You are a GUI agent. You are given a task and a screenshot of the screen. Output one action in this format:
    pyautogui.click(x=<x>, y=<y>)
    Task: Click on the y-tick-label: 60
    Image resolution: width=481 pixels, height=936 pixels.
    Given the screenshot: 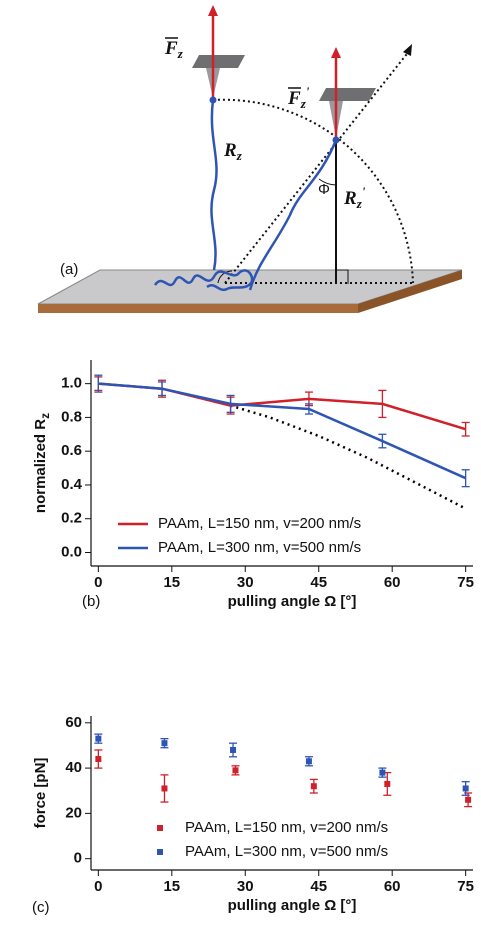 What is the action you would take?
    pyautogui.click(x=73, y=722)
    